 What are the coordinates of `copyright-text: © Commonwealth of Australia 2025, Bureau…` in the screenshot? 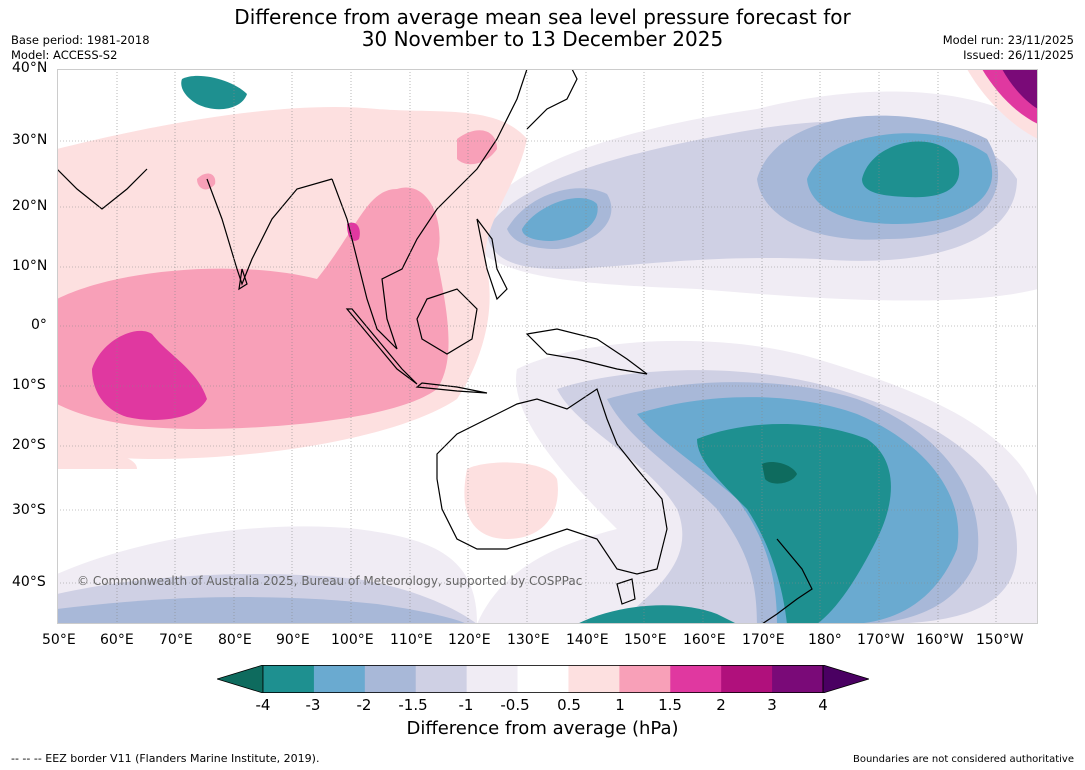 It's located at (330, 581).